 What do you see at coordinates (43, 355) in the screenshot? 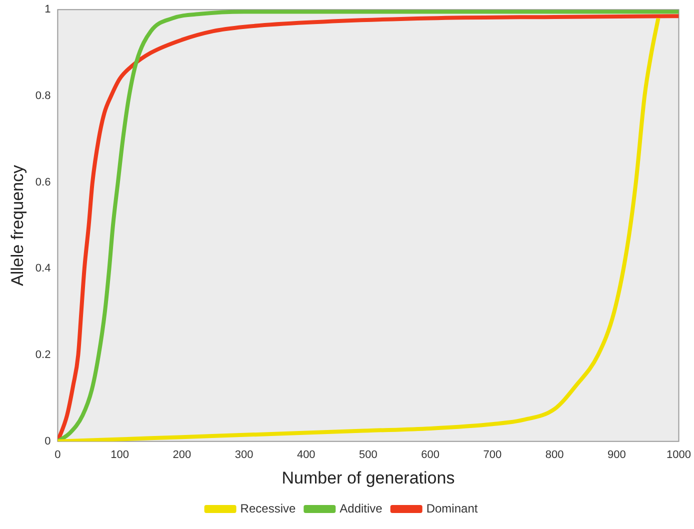
I see `y-tick-label: 0.2` at bounding box center [43, 355].